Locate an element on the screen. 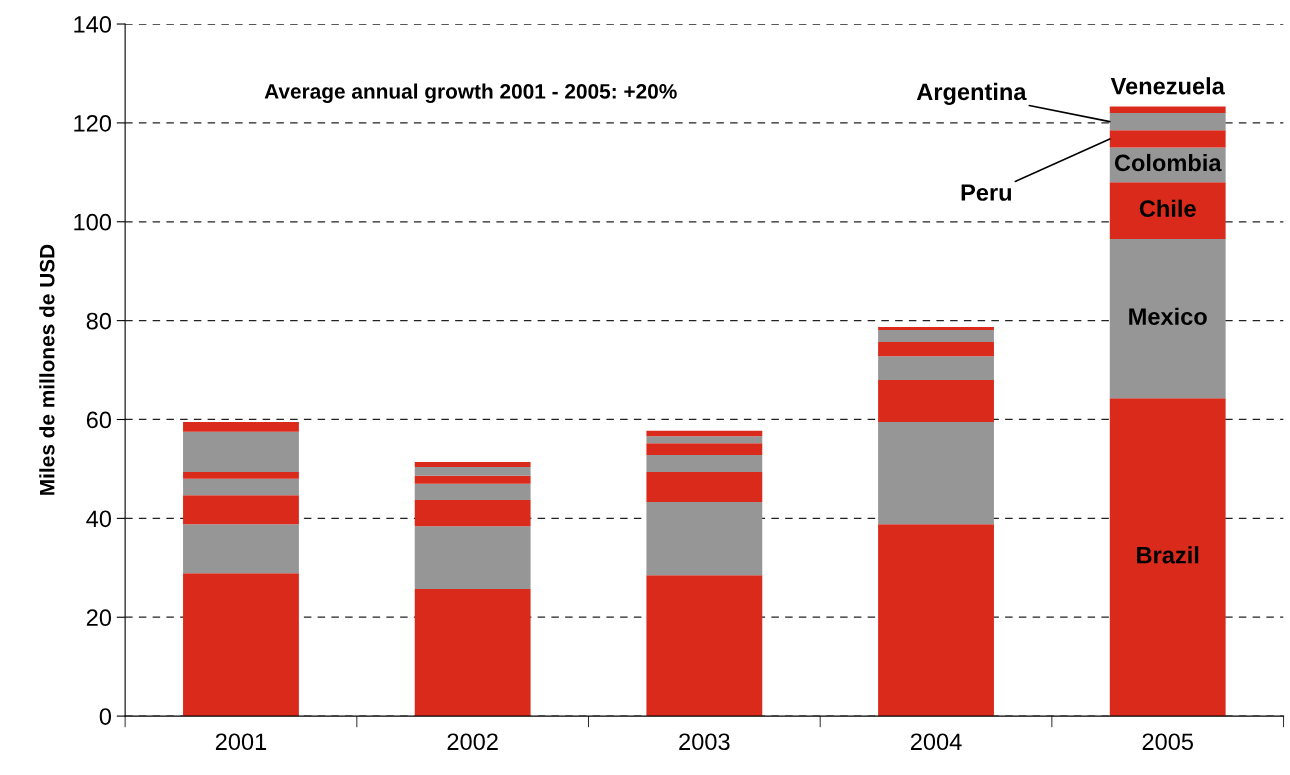 The image size is (1290, 775). y-tick-label: 140 is located at coordinates (93, 24).